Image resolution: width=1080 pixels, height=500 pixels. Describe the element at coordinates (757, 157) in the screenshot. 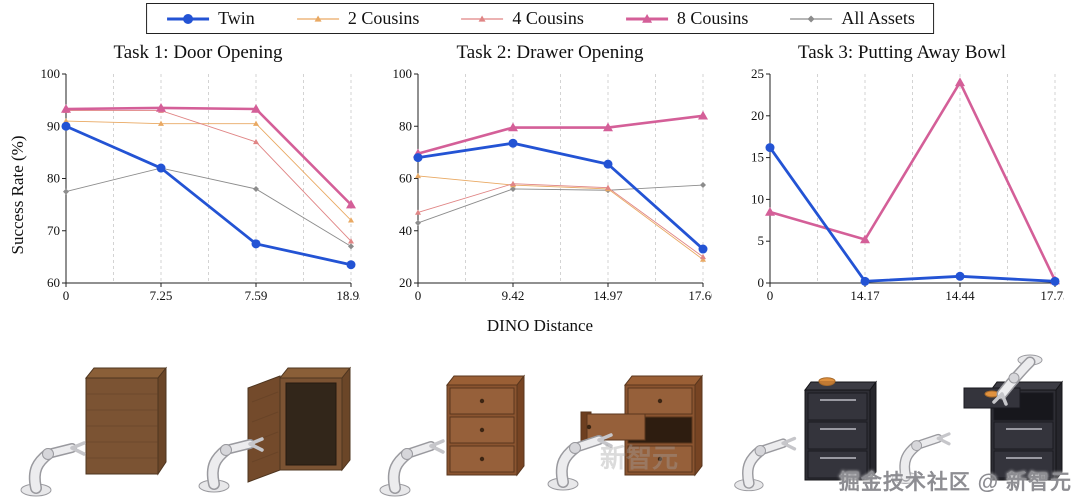

I see `svg-text: 15` at that location.